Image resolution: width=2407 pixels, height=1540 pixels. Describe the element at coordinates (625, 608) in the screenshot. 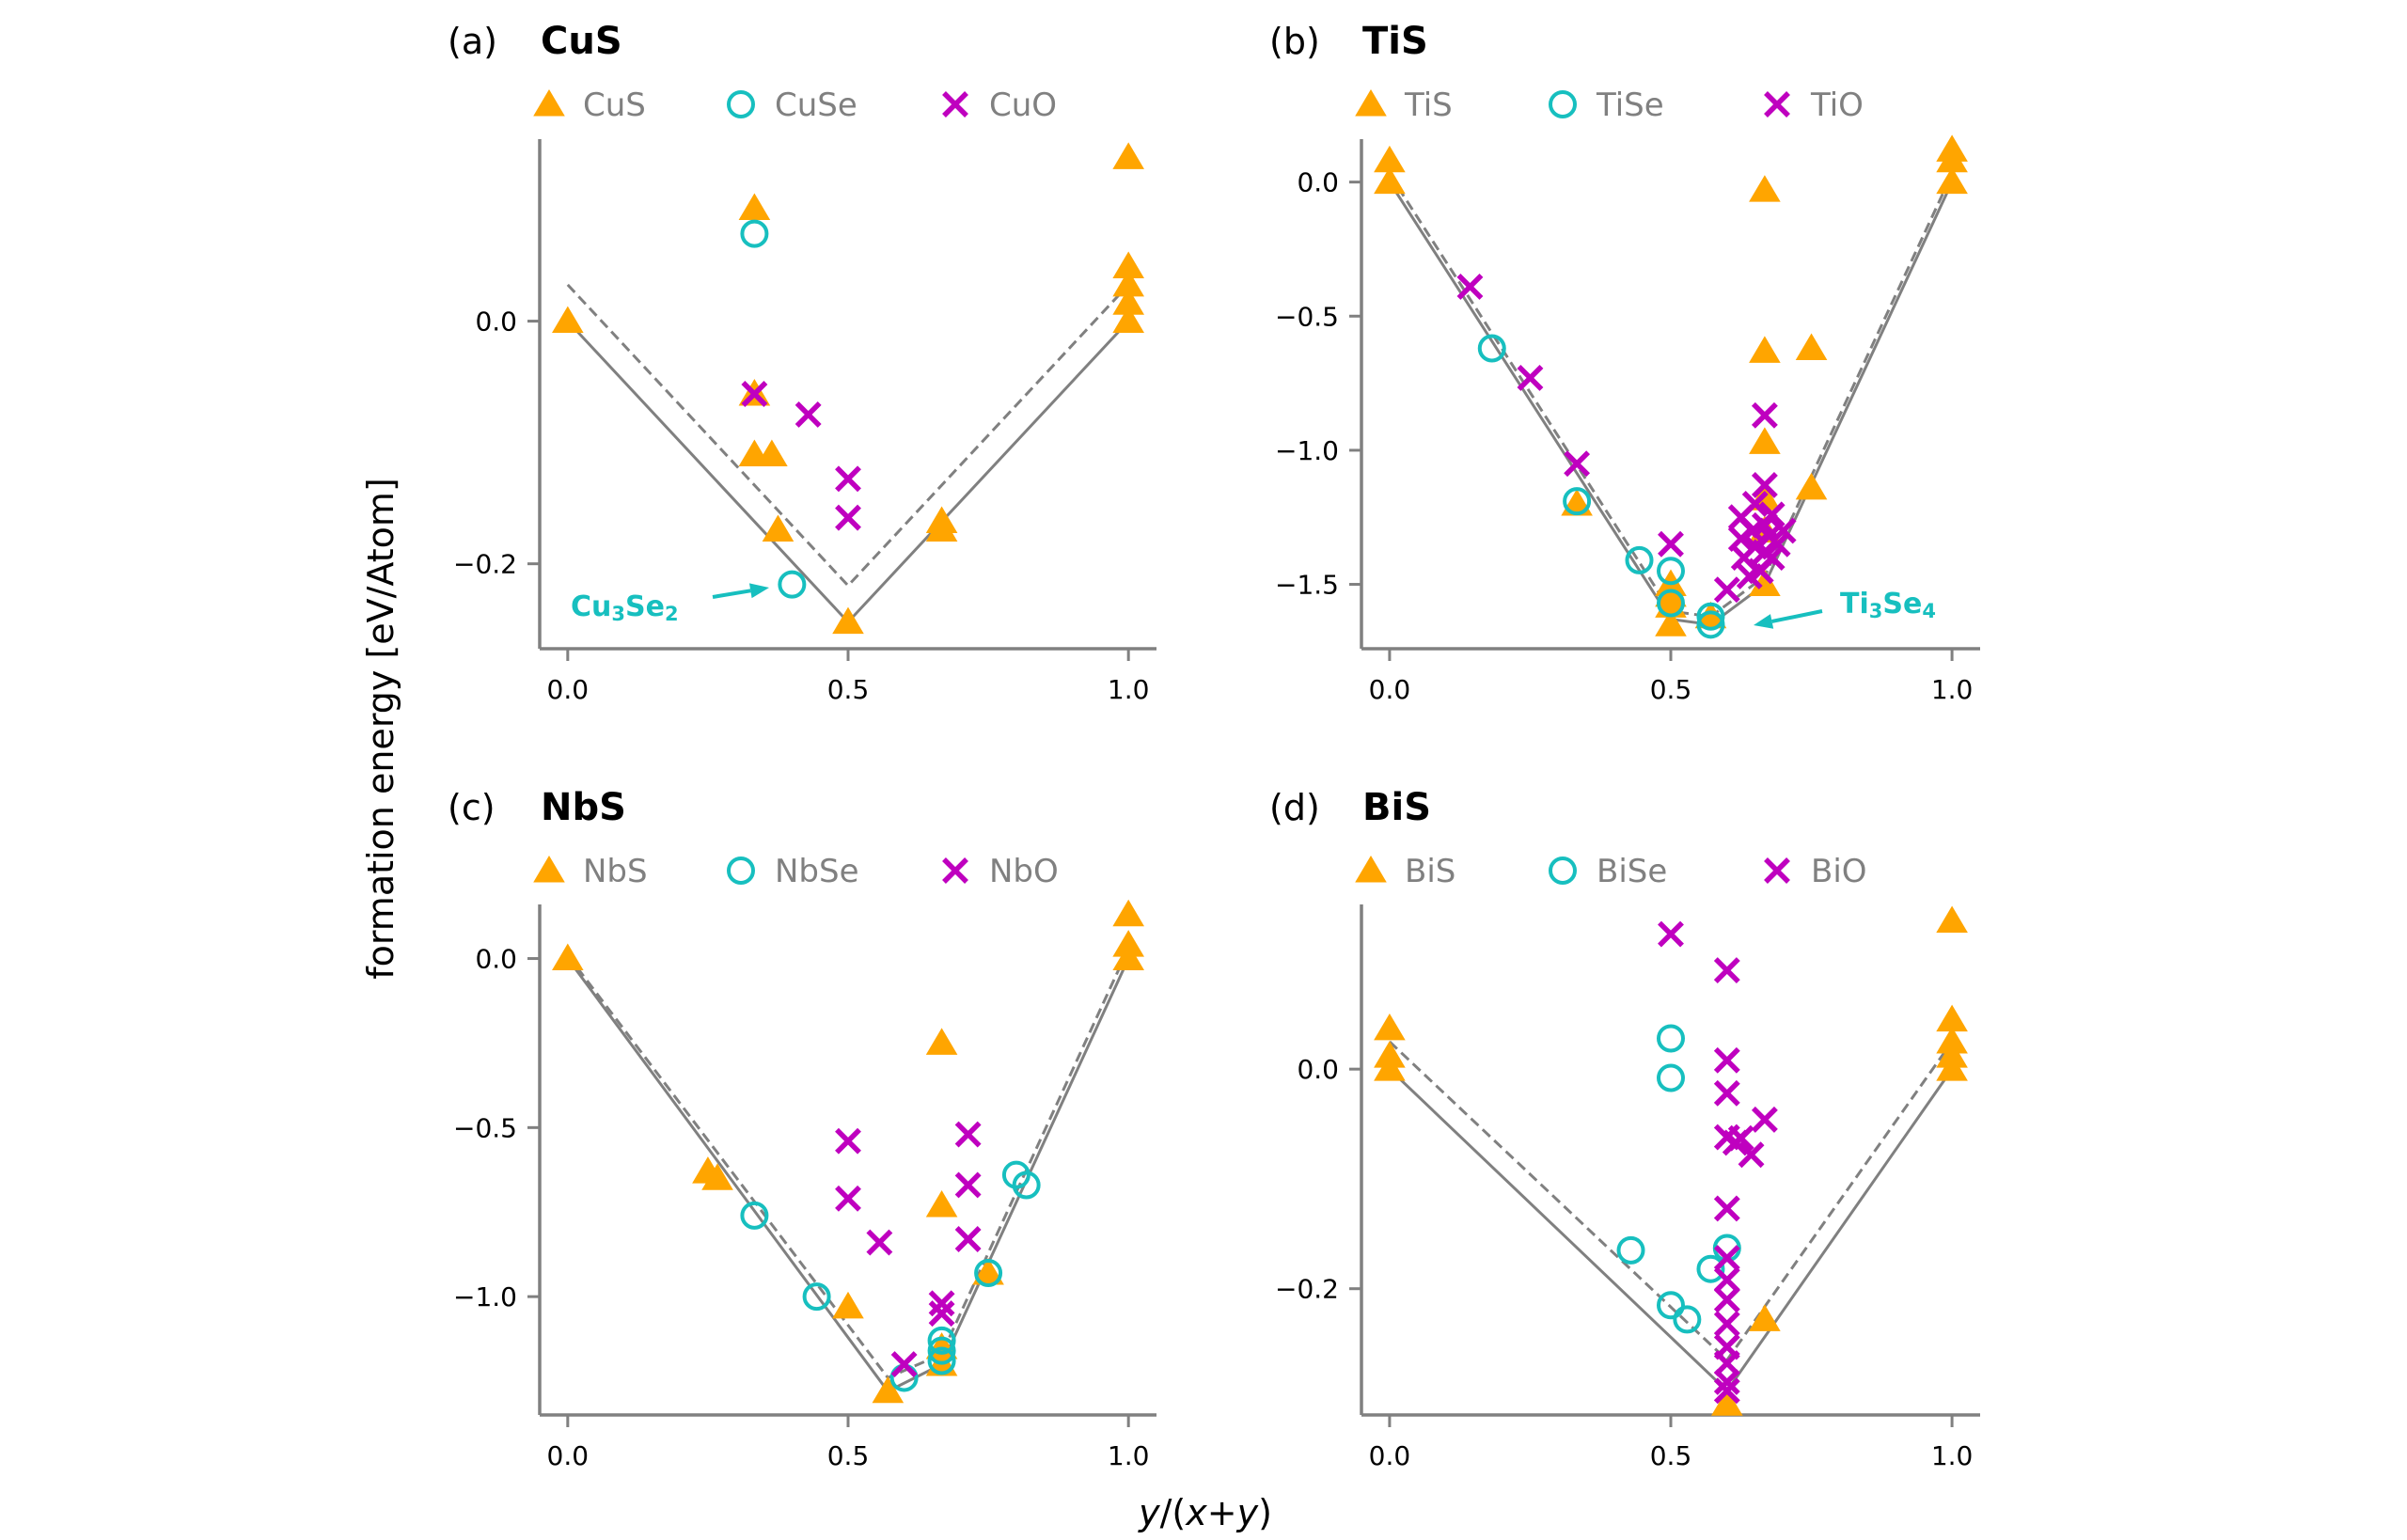

I see `annotation-label: Cu3Se2` at that location.